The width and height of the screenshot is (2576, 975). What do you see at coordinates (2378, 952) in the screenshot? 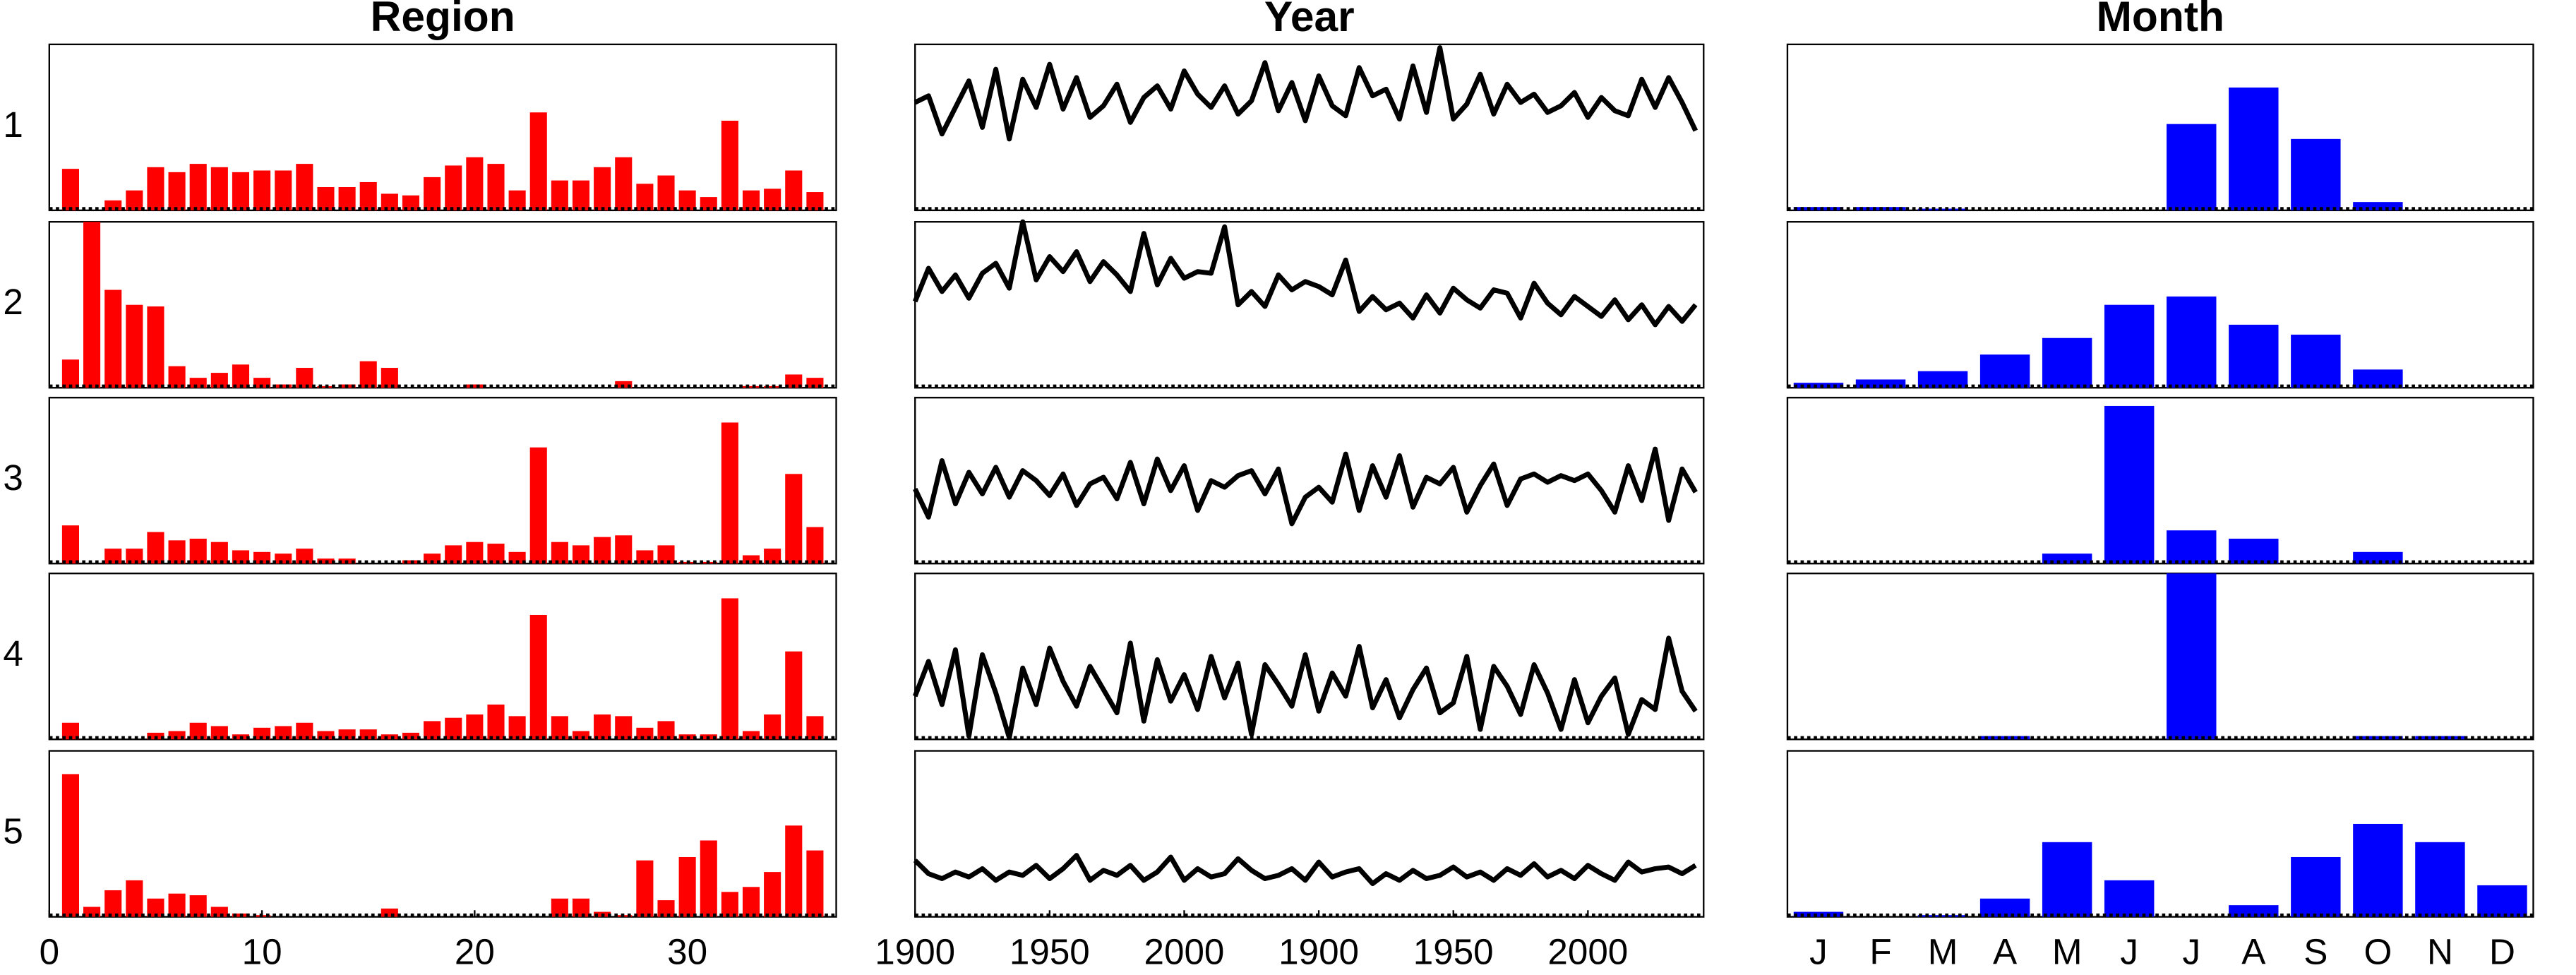
I see `x-tick-label: O` at bounding box center [2378, 952].